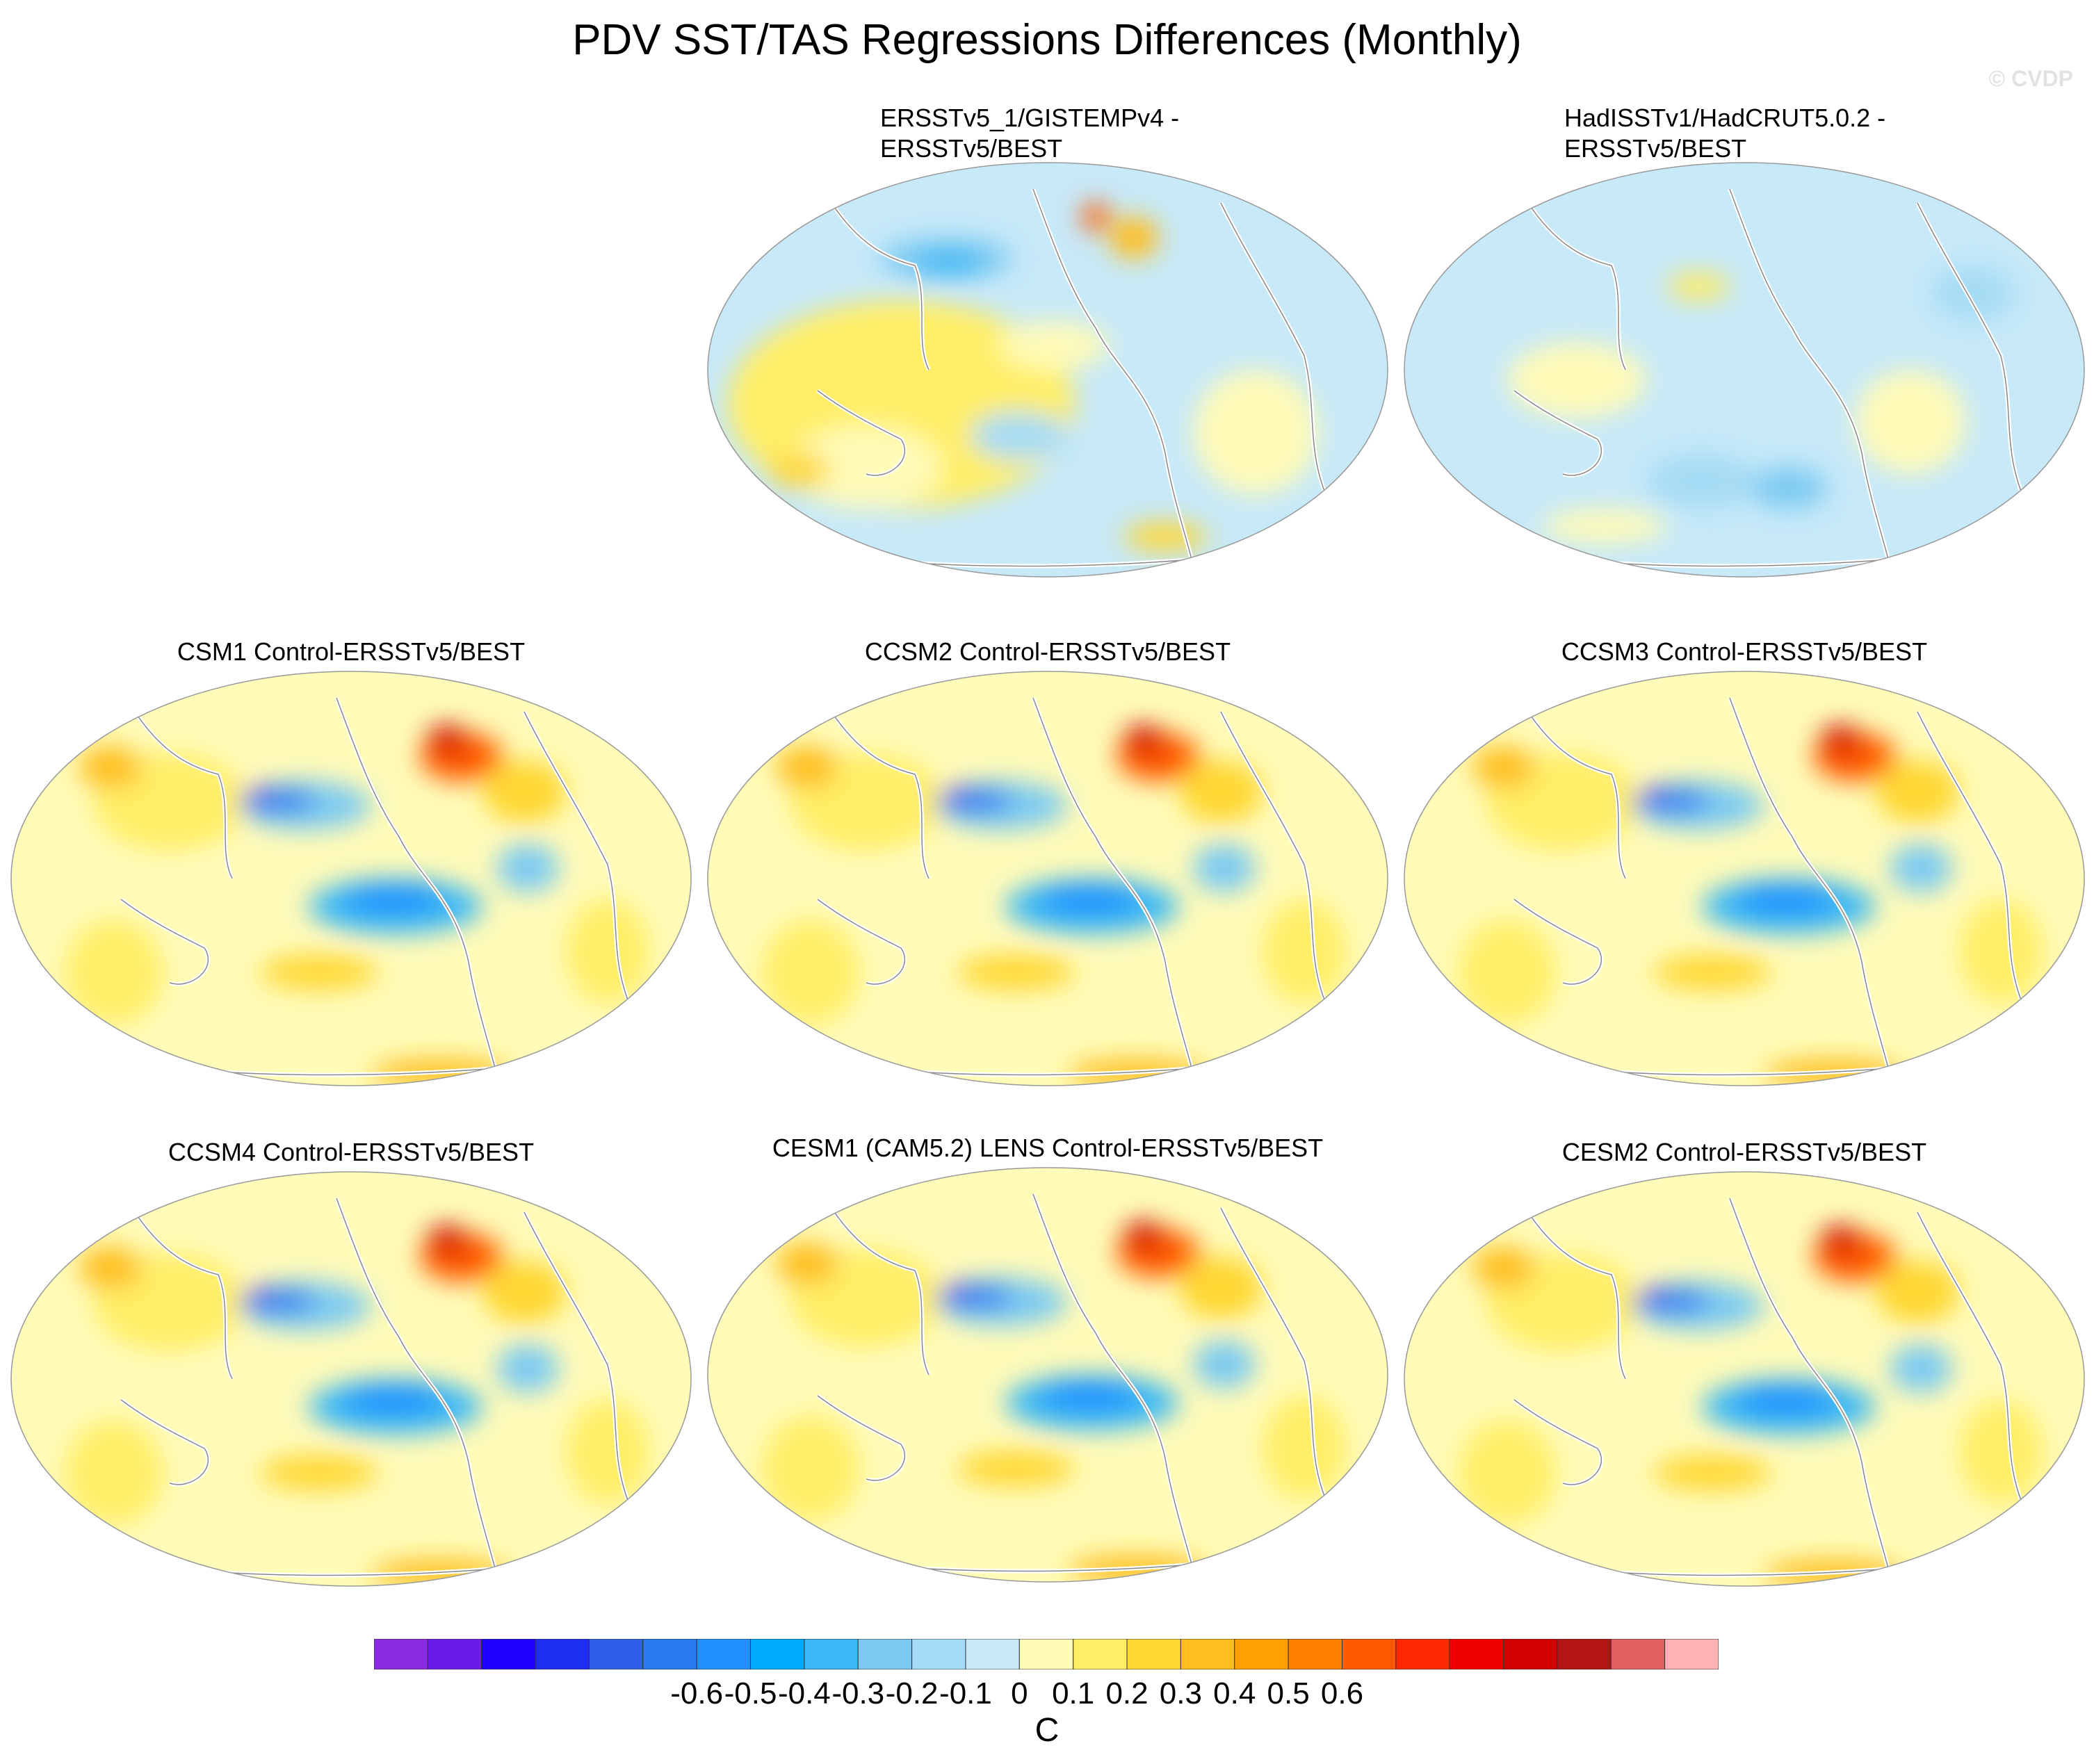 The height and width of the screenshot is (1764, 2094). What do you see at coordinates (1745, 651) in the screenshot?
I see `panel-title: CCSM3 Control-ERSSTv5/BEST` at bounding box center [1745, 651].